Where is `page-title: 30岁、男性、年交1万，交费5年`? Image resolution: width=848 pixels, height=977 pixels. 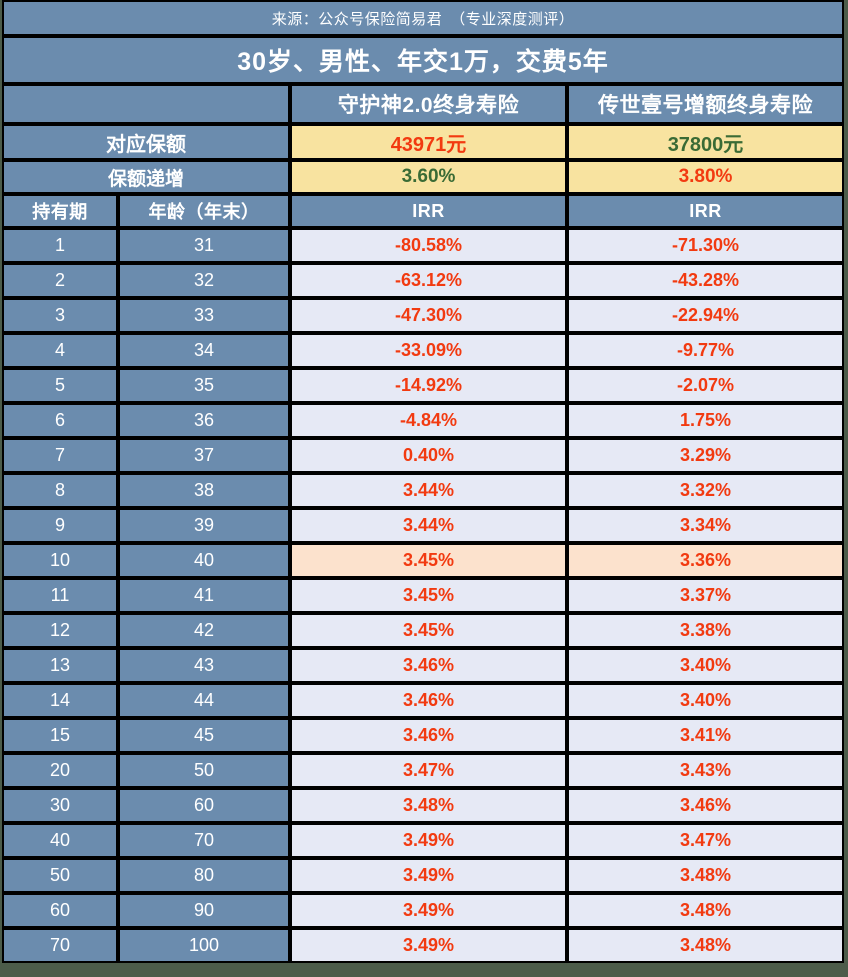
page-title: 30岁、男性、年交1万，交费5年 is located at coordinates (423, 60).